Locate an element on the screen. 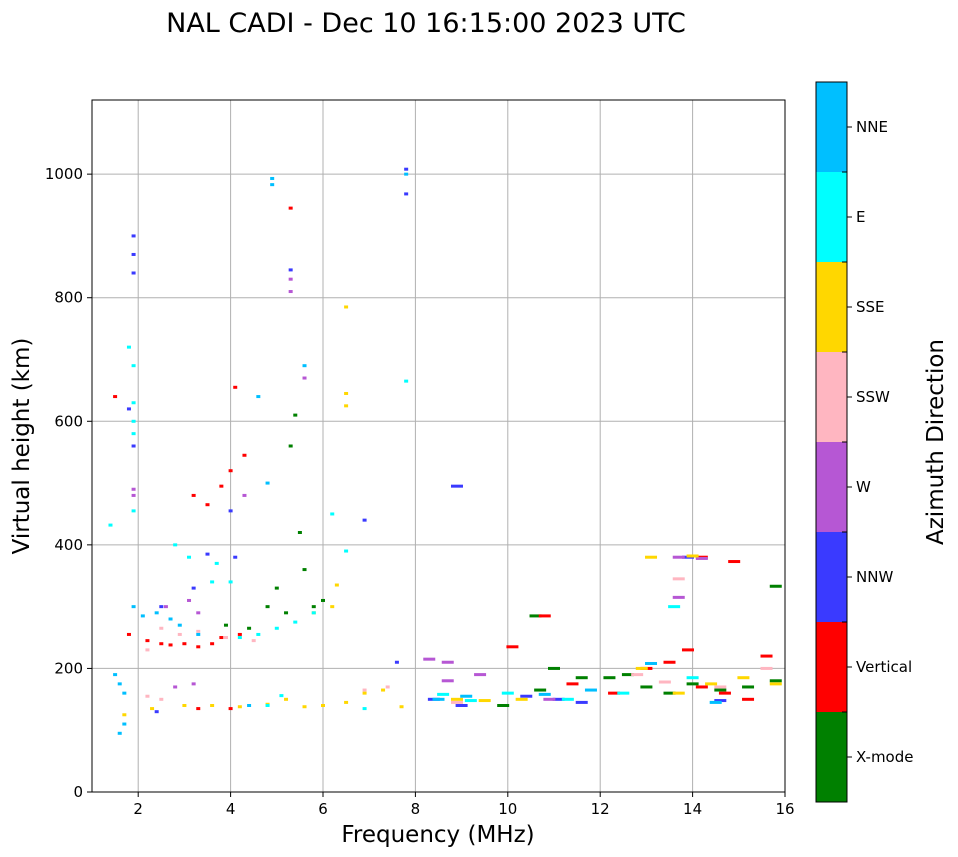 This screenshot has width=958, height=857. colorbar-tick-label: NNE is located at coordinates (872, 127).